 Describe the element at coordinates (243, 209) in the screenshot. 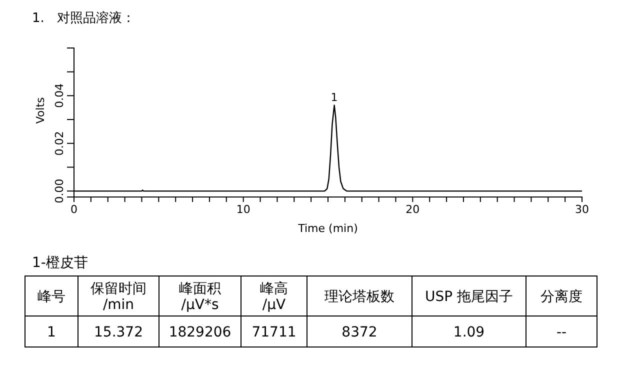

I see `x-tick-label: 10` at that location.